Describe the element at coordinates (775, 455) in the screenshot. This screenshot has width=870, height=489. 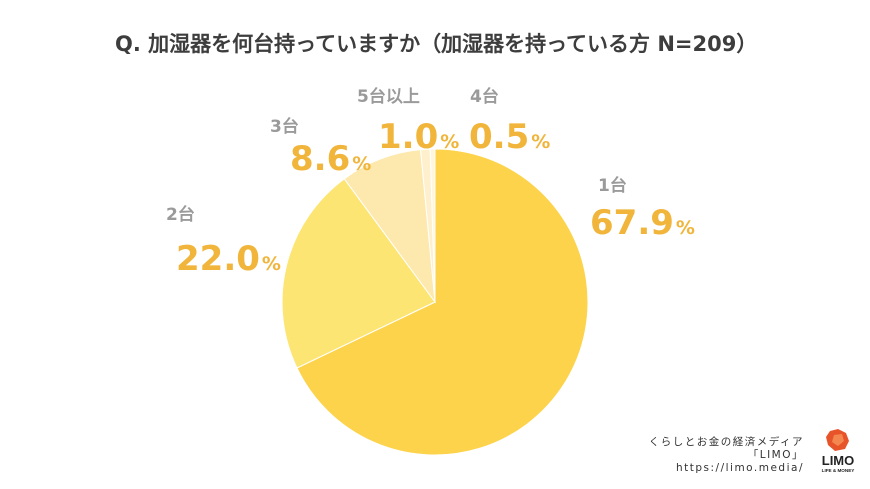
I see `credit-name: 「LIMO」` at that location.